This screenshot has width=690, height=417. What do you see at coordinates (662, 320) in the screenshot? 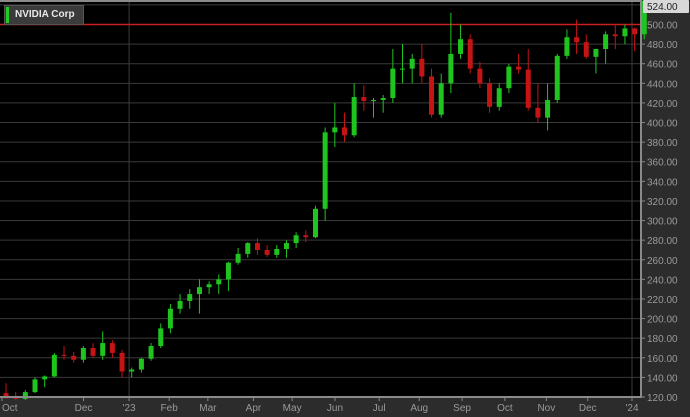
I see `y-tick-label: 200.00` at bounding box center [662, 320].